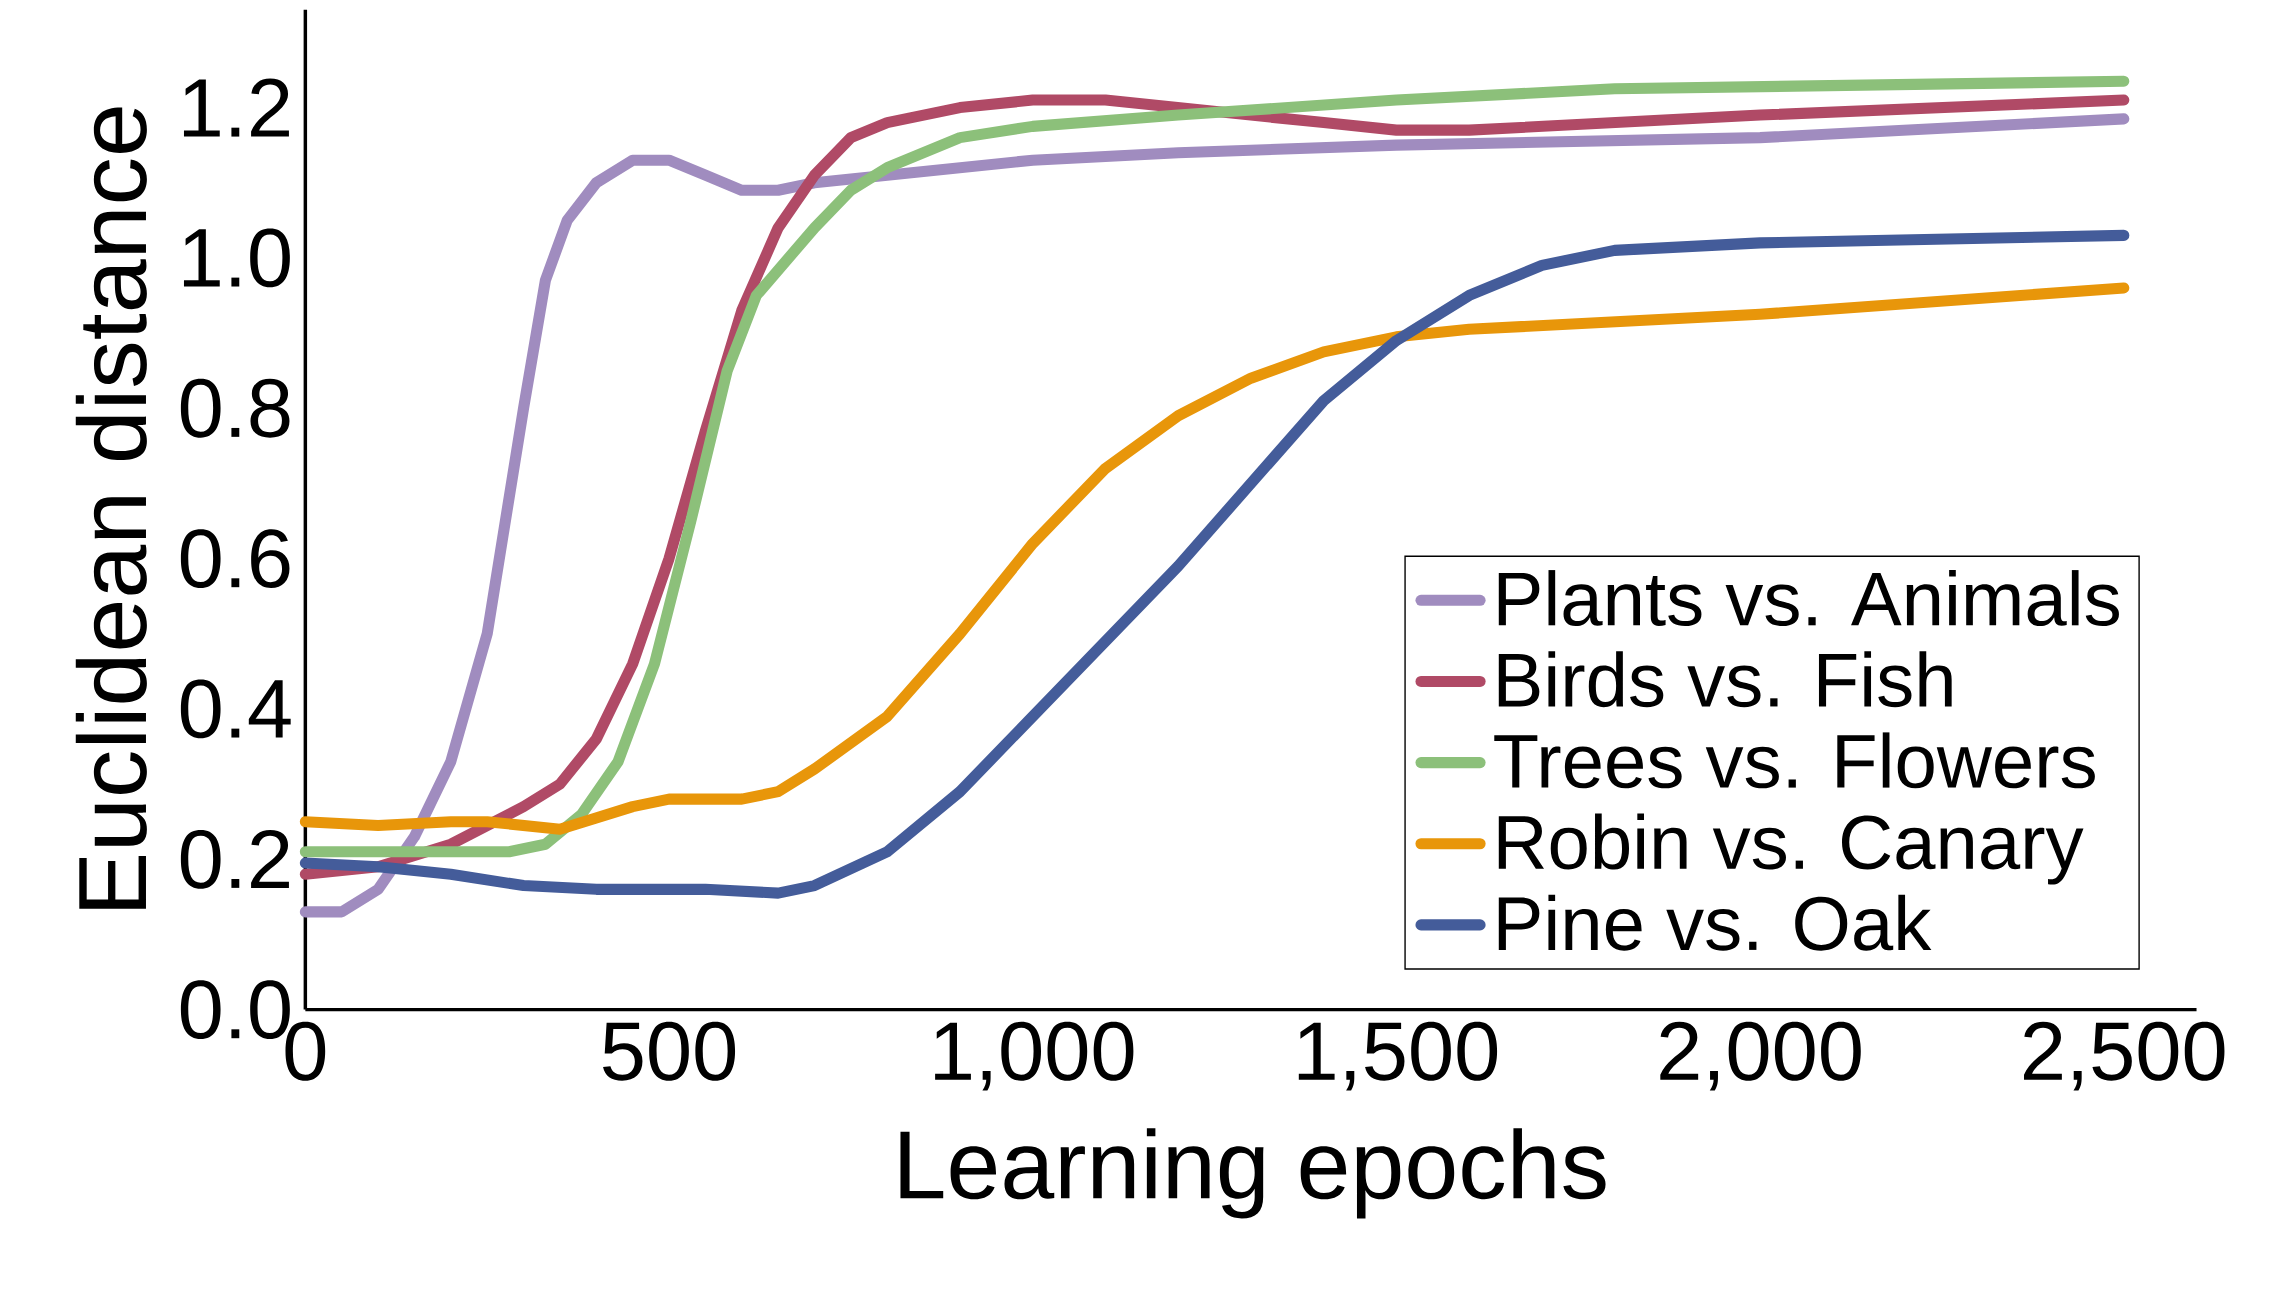  I want to click on y-tick-label: 1.2, so click(236, 107).